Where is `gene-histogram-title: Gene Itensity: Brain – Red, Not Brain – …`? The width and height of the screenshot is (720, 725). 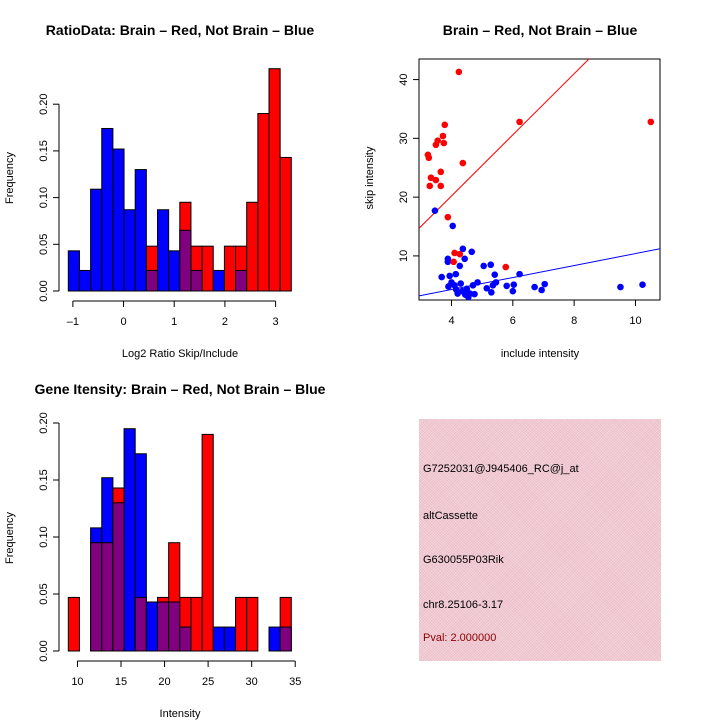
gene-histogram-title: Gene Itensity: Brain – Red, Not Brain – … is located at coordinates (180, 389).